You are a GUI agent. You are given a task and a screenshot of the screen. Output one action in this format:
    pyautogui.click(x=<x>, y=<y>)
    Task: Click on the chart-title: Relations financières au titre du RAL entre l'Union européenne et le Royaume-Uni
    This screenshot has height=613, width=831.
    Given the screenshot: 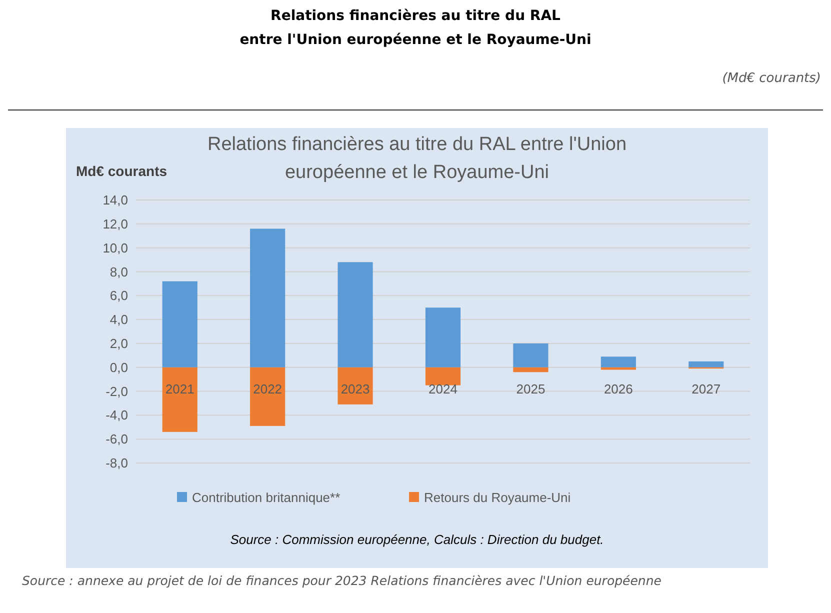 What is the action you would take?
    pyautogui.click(x=416, y=28)
    